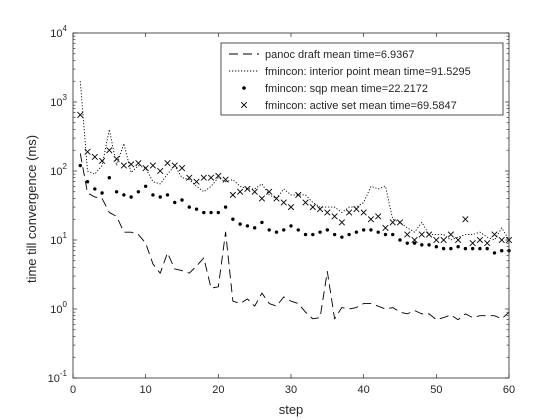 The image size is (560, 420). I want to click on legend-item-3: fmincon: sqp mean time=22.2172, so click(335, 89).